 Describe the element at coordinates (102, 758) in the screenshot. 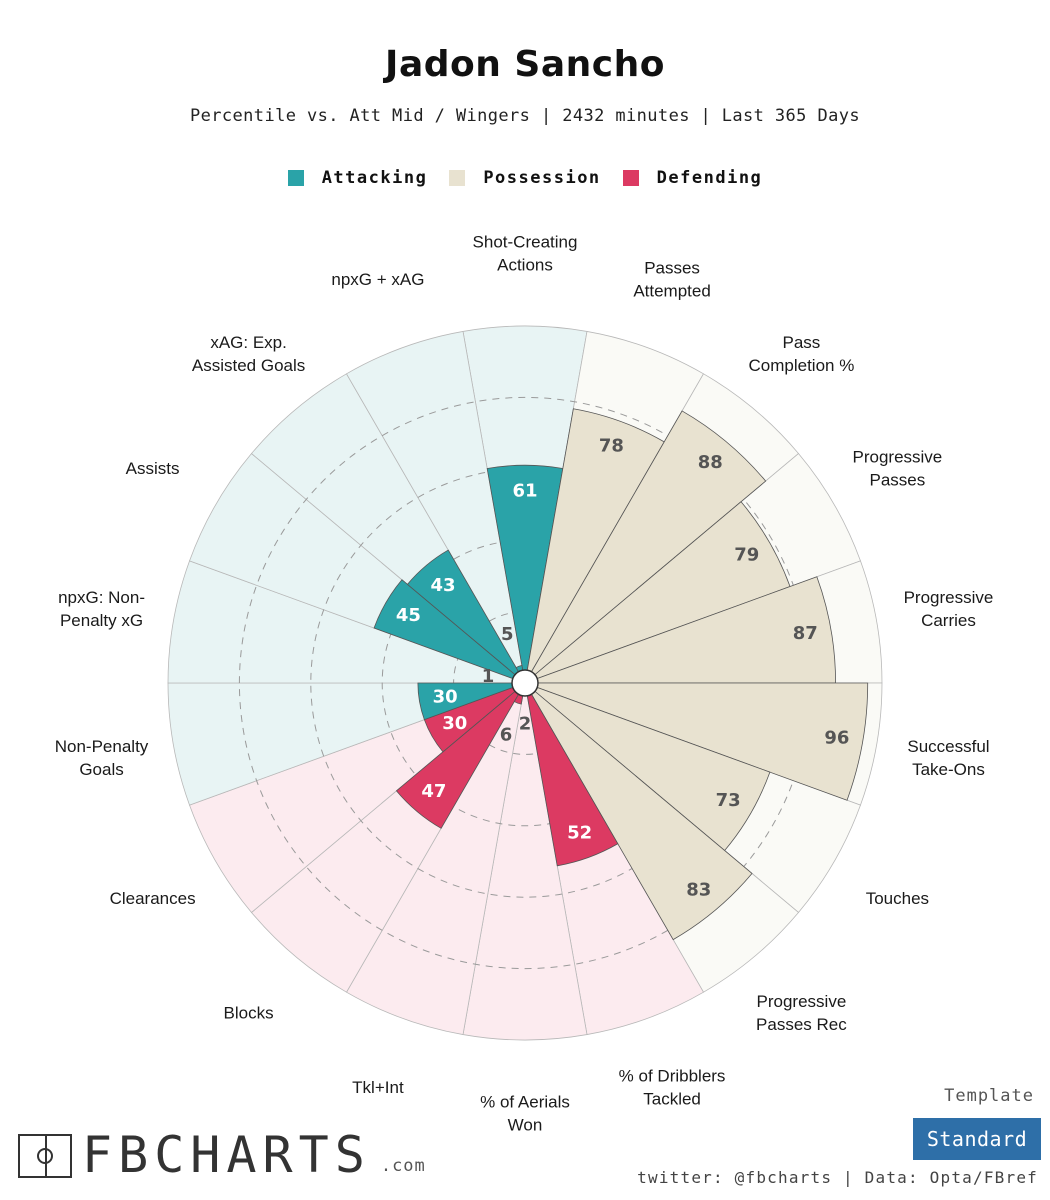

I see `category-label: Non-Penalty Goals` at that location.